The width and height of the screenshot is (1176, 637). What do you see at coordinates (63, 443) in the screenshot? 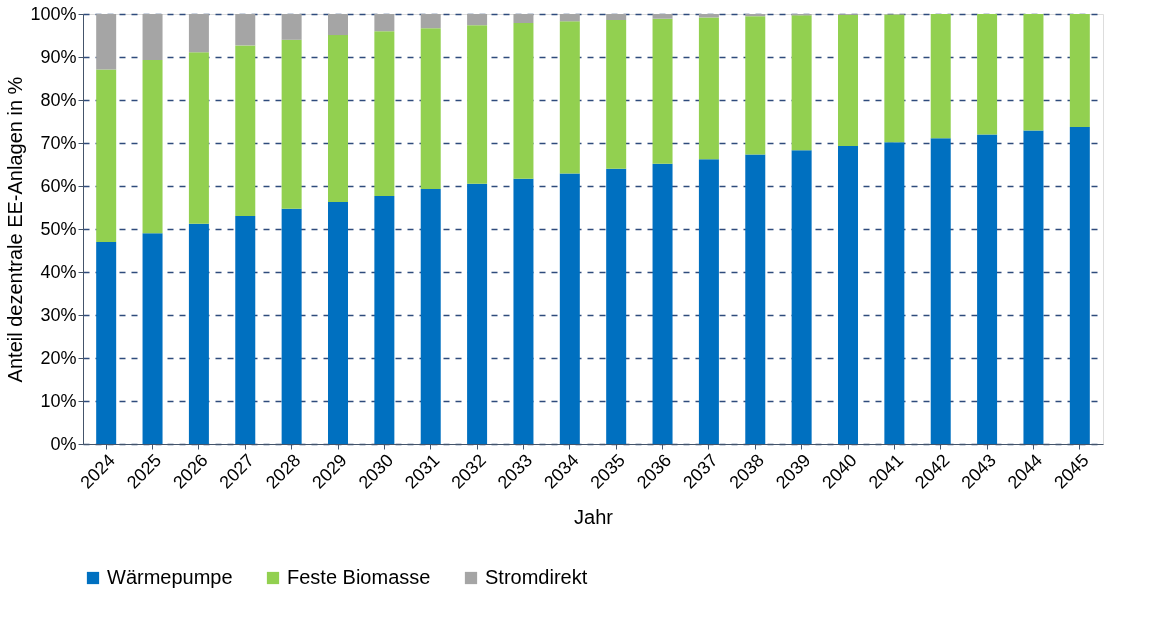
I see `y-tick-label: 0%` at bounding box center [63, 443].